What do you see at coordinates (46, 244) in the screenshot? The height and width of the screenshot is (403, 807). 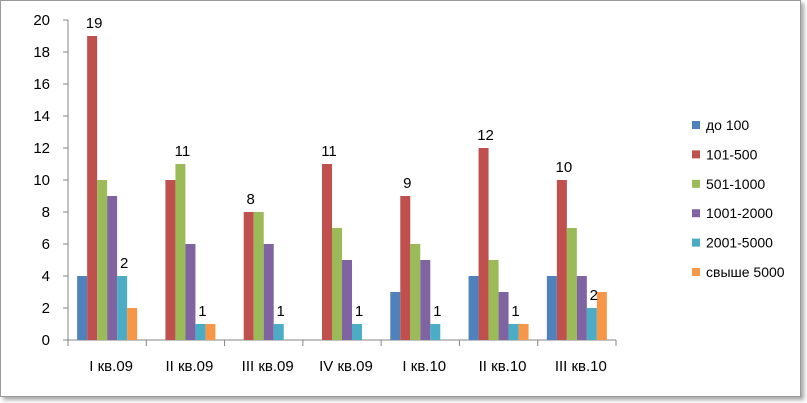 I see `y-tick-label: 6` at bounding box center [46, 244].